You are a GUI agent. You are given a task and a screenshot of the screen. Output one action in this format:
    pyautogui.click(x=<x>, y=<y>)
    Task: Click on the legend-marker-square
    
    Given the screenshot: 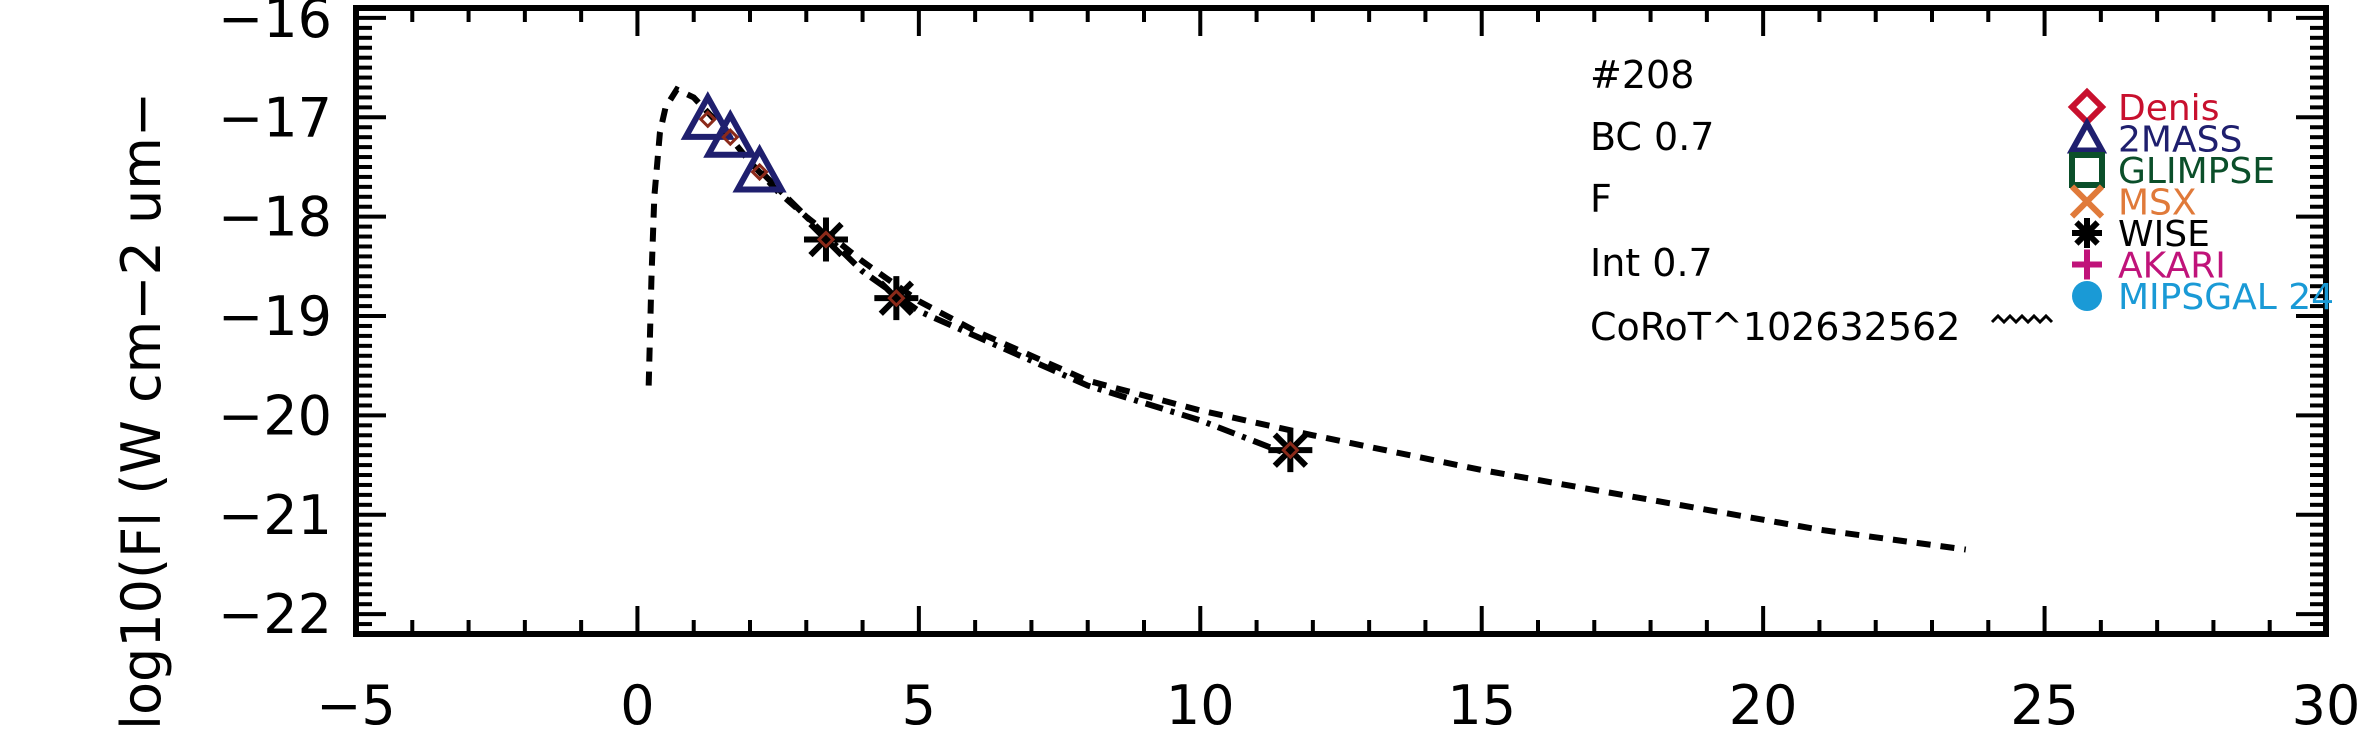 What is the action you would take?
    pyautogui.click(x=2087, y=170)
    